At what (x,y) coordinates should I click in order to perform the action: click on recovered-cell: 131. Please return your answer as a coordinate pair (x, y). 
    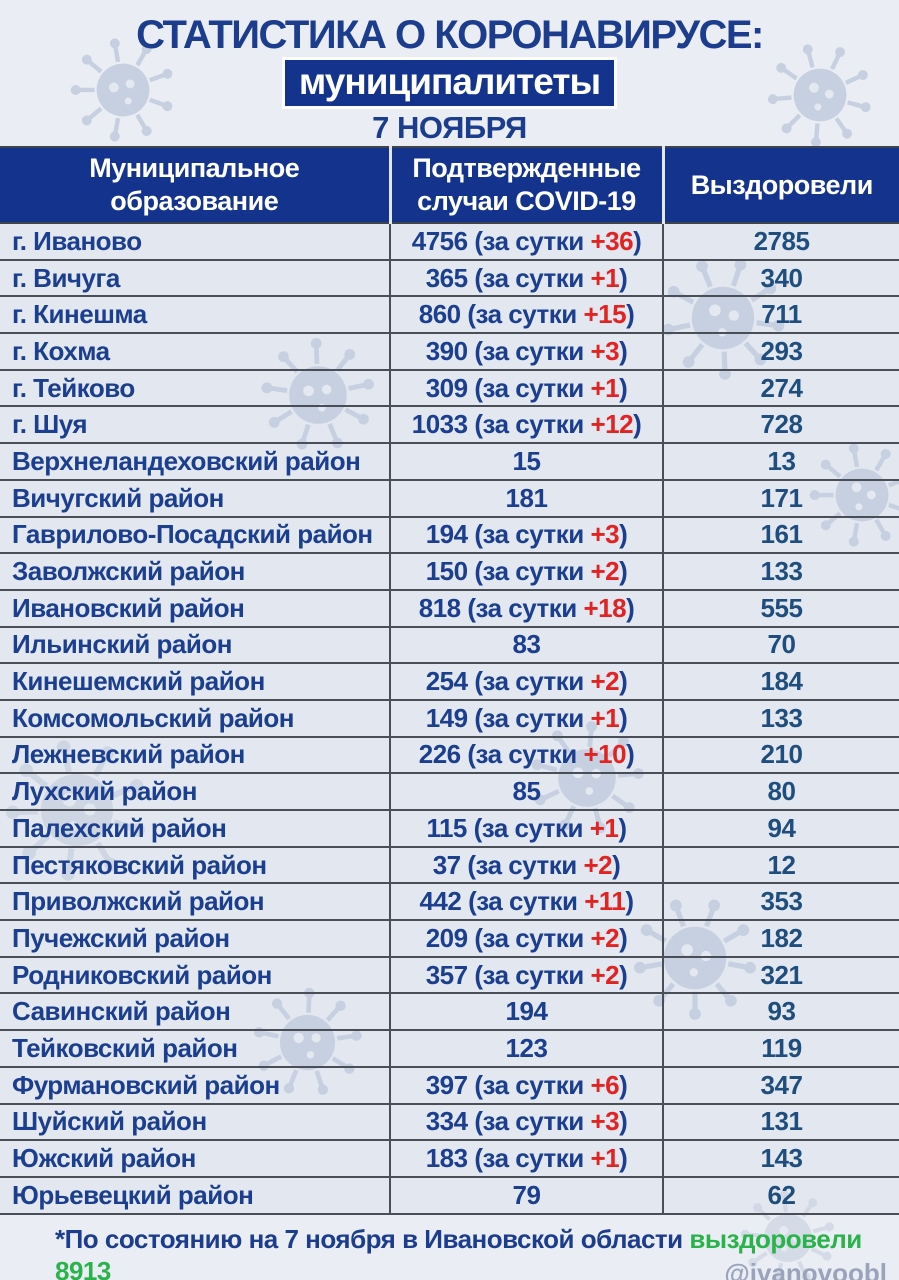
    Looking at the image, I should click on (781, 1122).